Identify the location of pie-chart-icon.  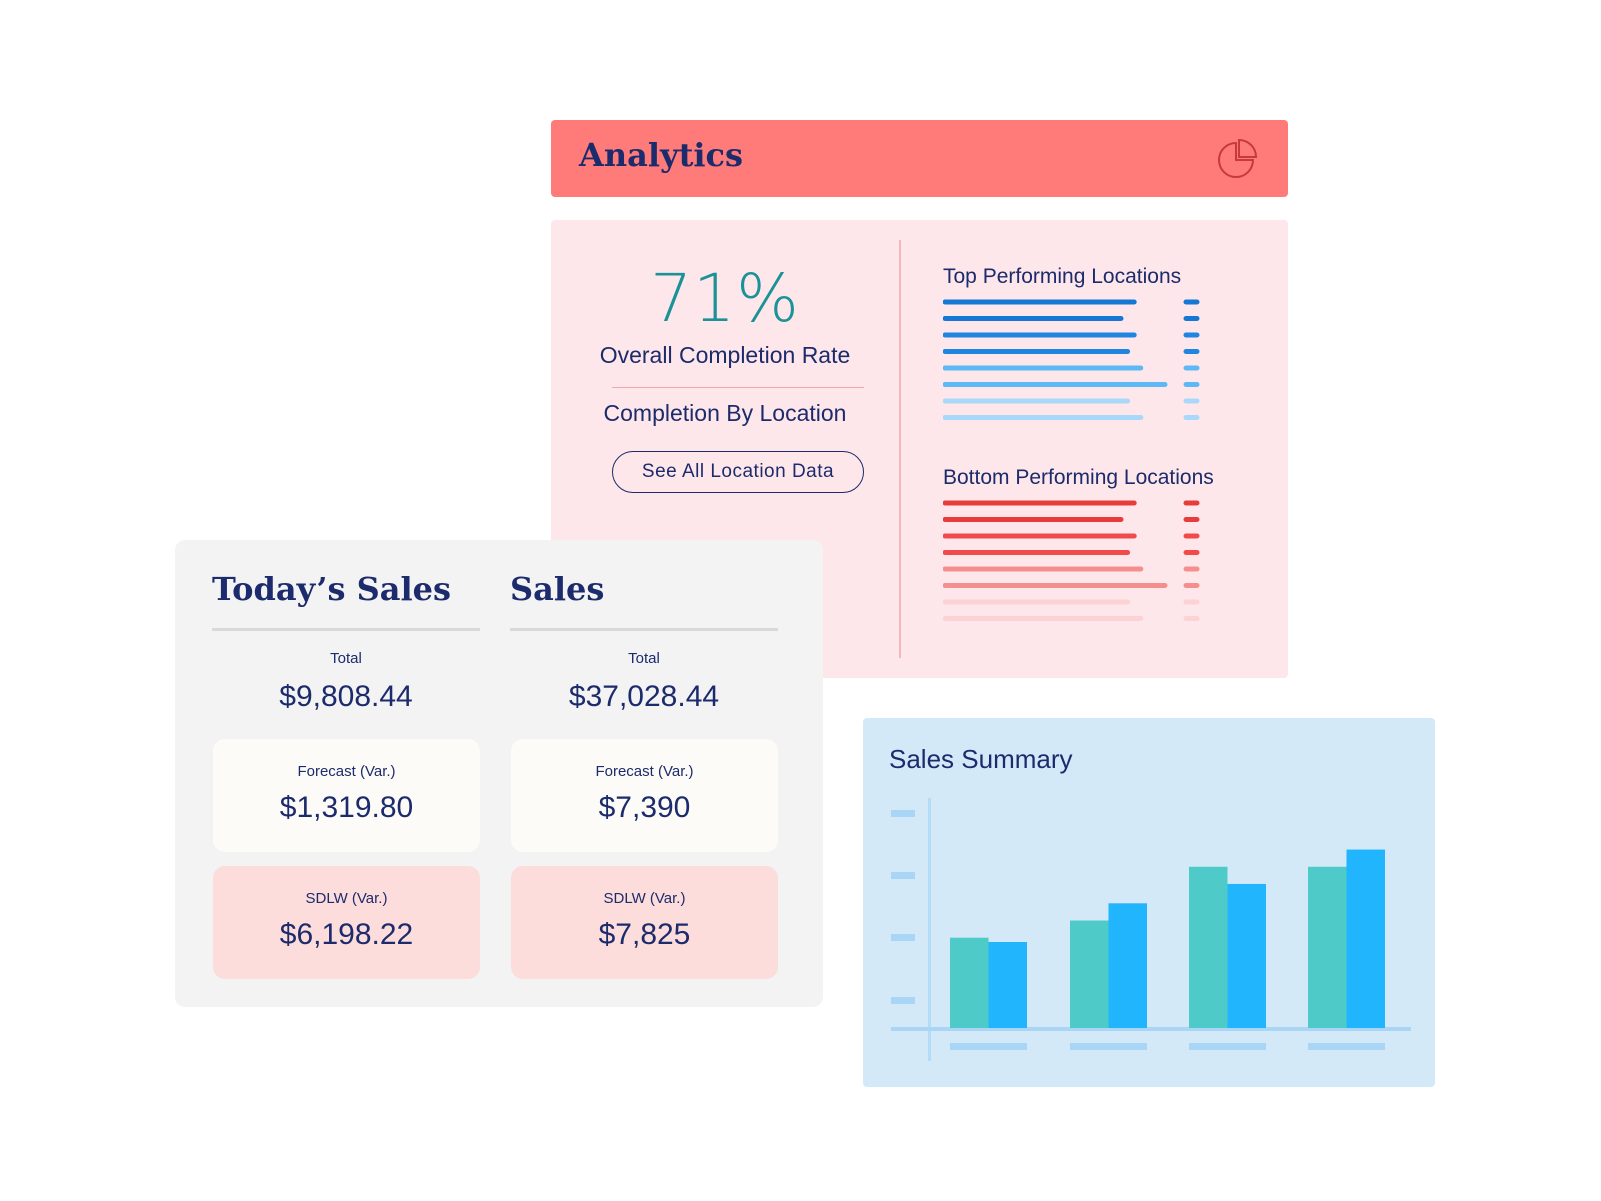
(1238, 159).